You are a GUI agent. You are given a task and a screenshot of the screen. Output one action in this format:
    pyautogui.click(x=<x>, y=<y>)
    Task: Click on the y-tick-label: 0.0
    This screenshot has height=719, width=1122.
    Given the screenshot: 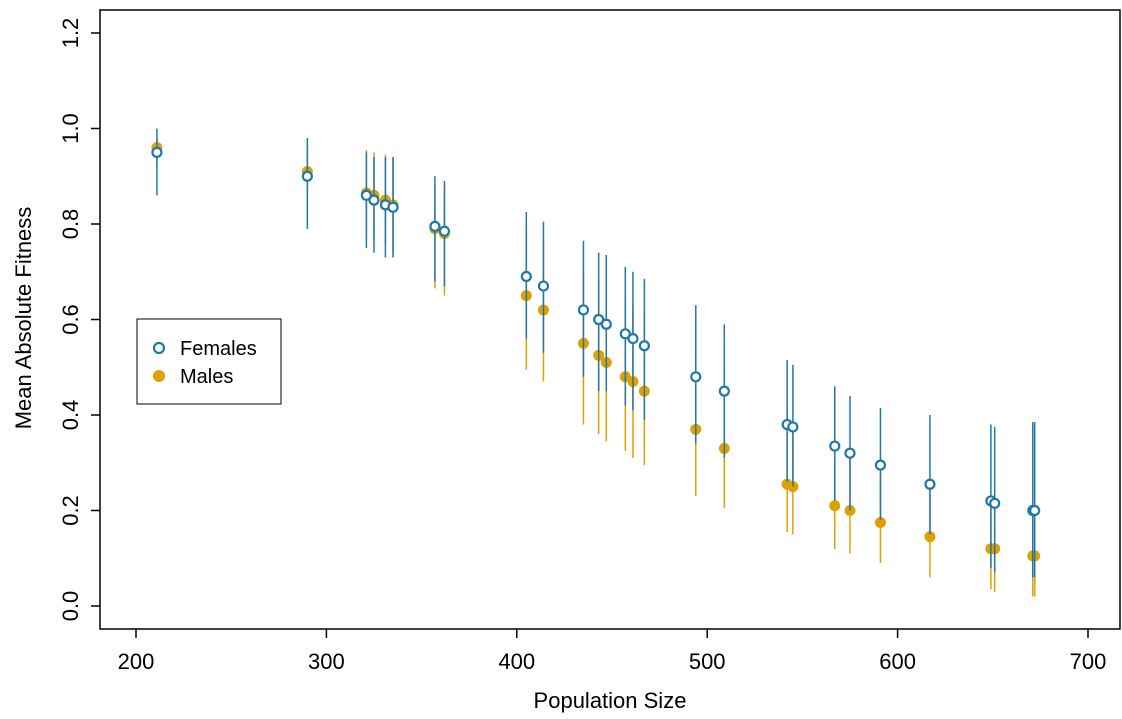 What is the action you would take?
    pyautogui.click(x=70, y=606)
    